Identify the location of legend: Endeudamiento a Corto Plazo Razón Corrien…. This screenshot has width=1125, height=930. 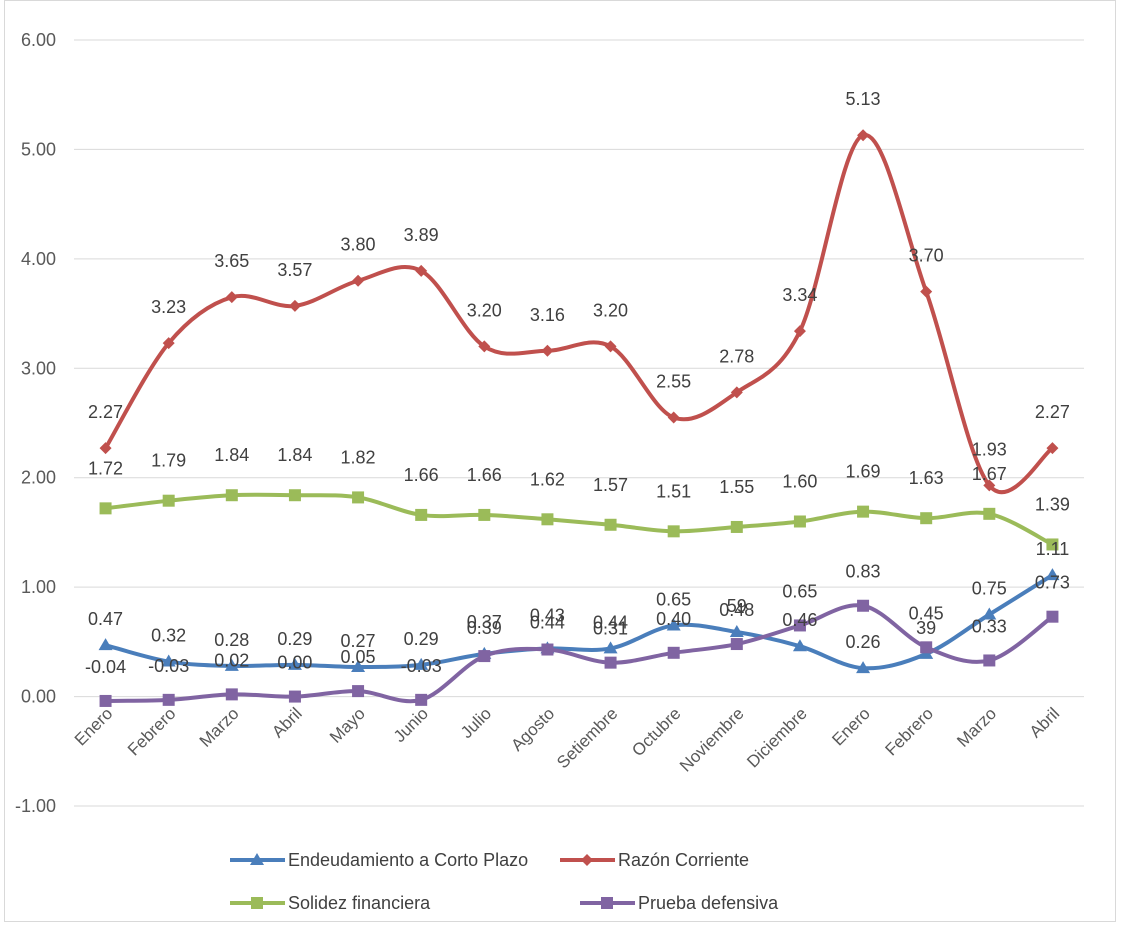
(504, 881).